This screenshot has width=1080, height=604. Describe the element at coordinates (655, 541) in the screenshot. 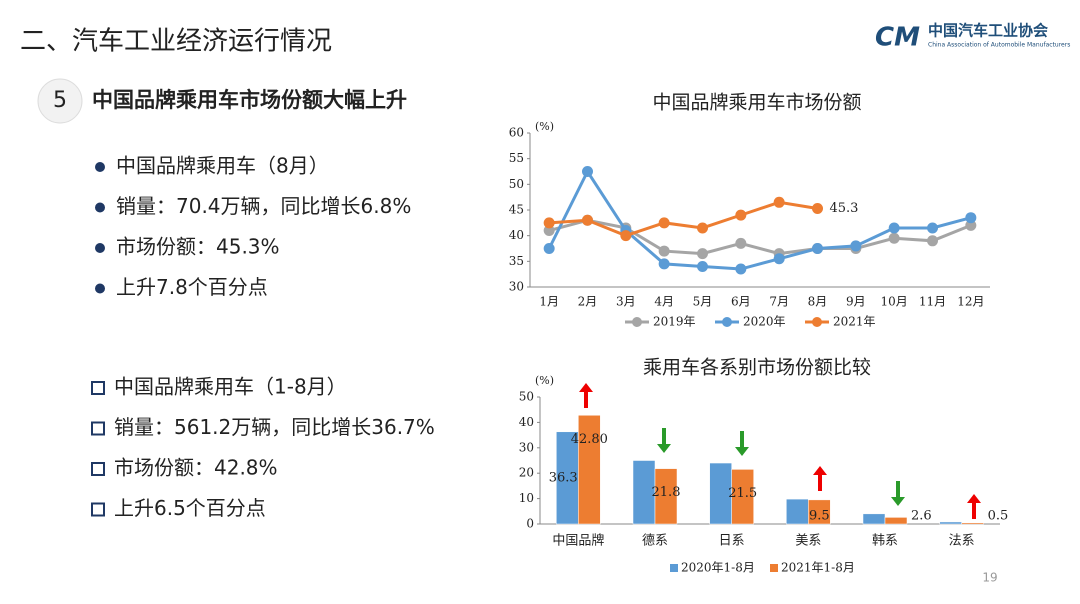

I see `x-tick-label: 德系` at that location.